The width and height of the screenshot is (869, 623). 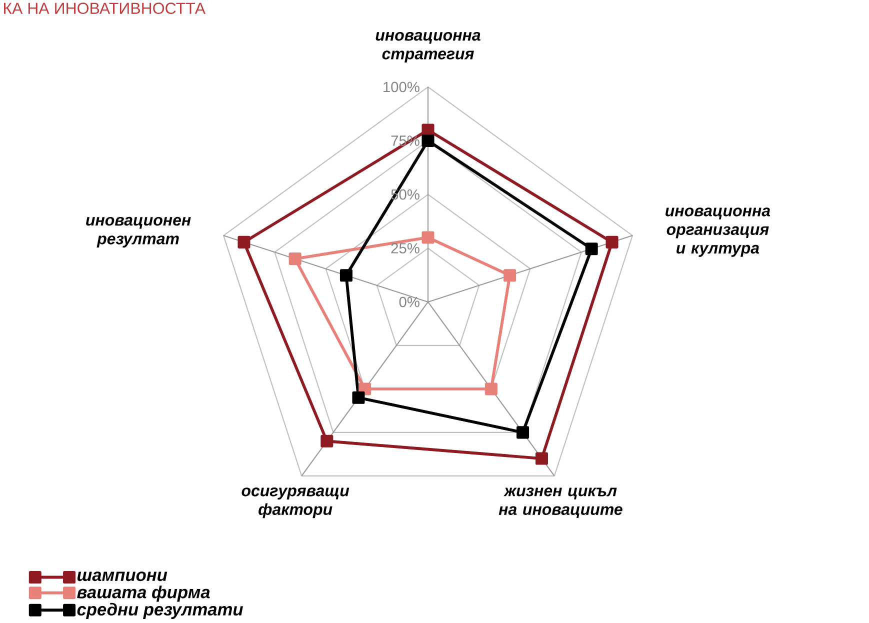 I want to click on spoke-label: осигуряващи фактори, so click(x=296, y=503).